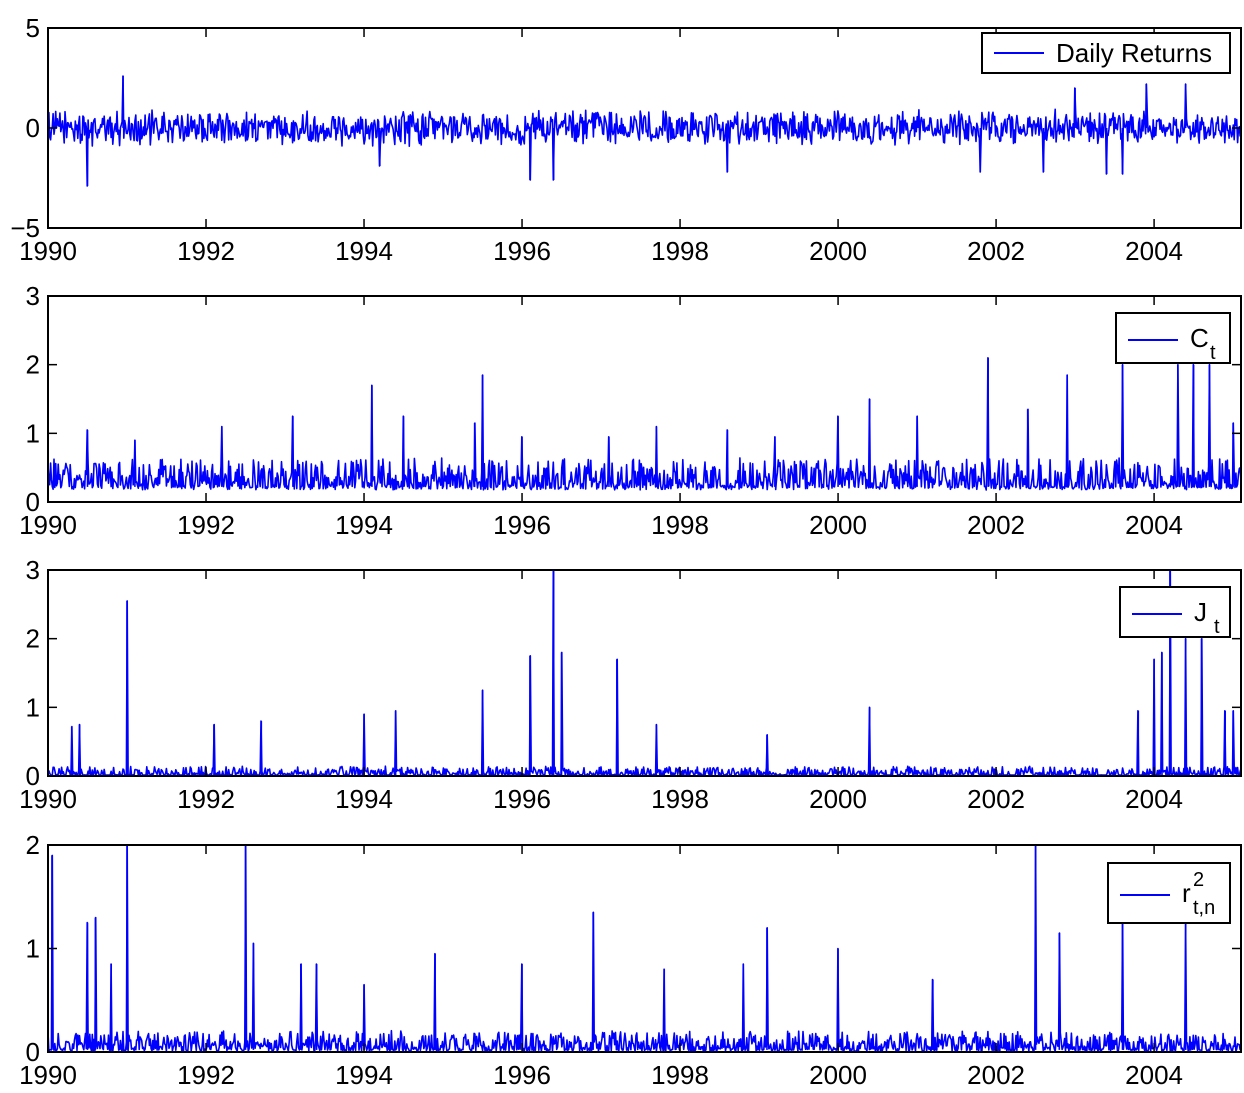 The image size is (1244, 1093). Describe the element at coordinates (25, 228) in the screenshot. I see `y-tick-label: −5` at that location.